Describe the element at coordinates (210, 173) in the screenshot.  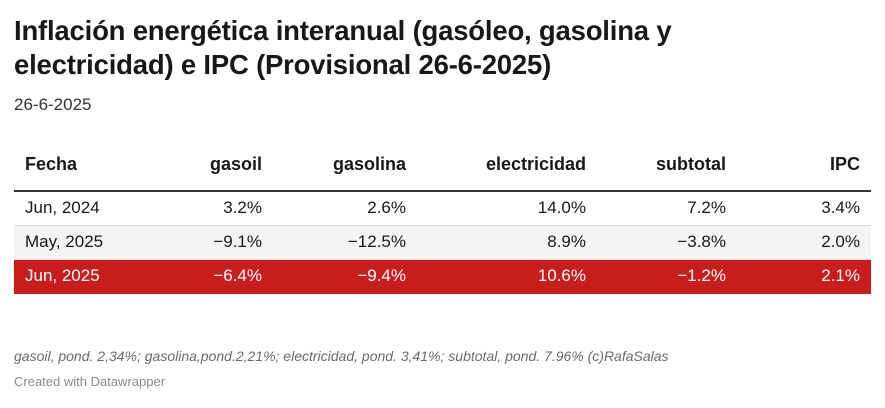
I see `column-header-gasoil: gasoil` at that location.